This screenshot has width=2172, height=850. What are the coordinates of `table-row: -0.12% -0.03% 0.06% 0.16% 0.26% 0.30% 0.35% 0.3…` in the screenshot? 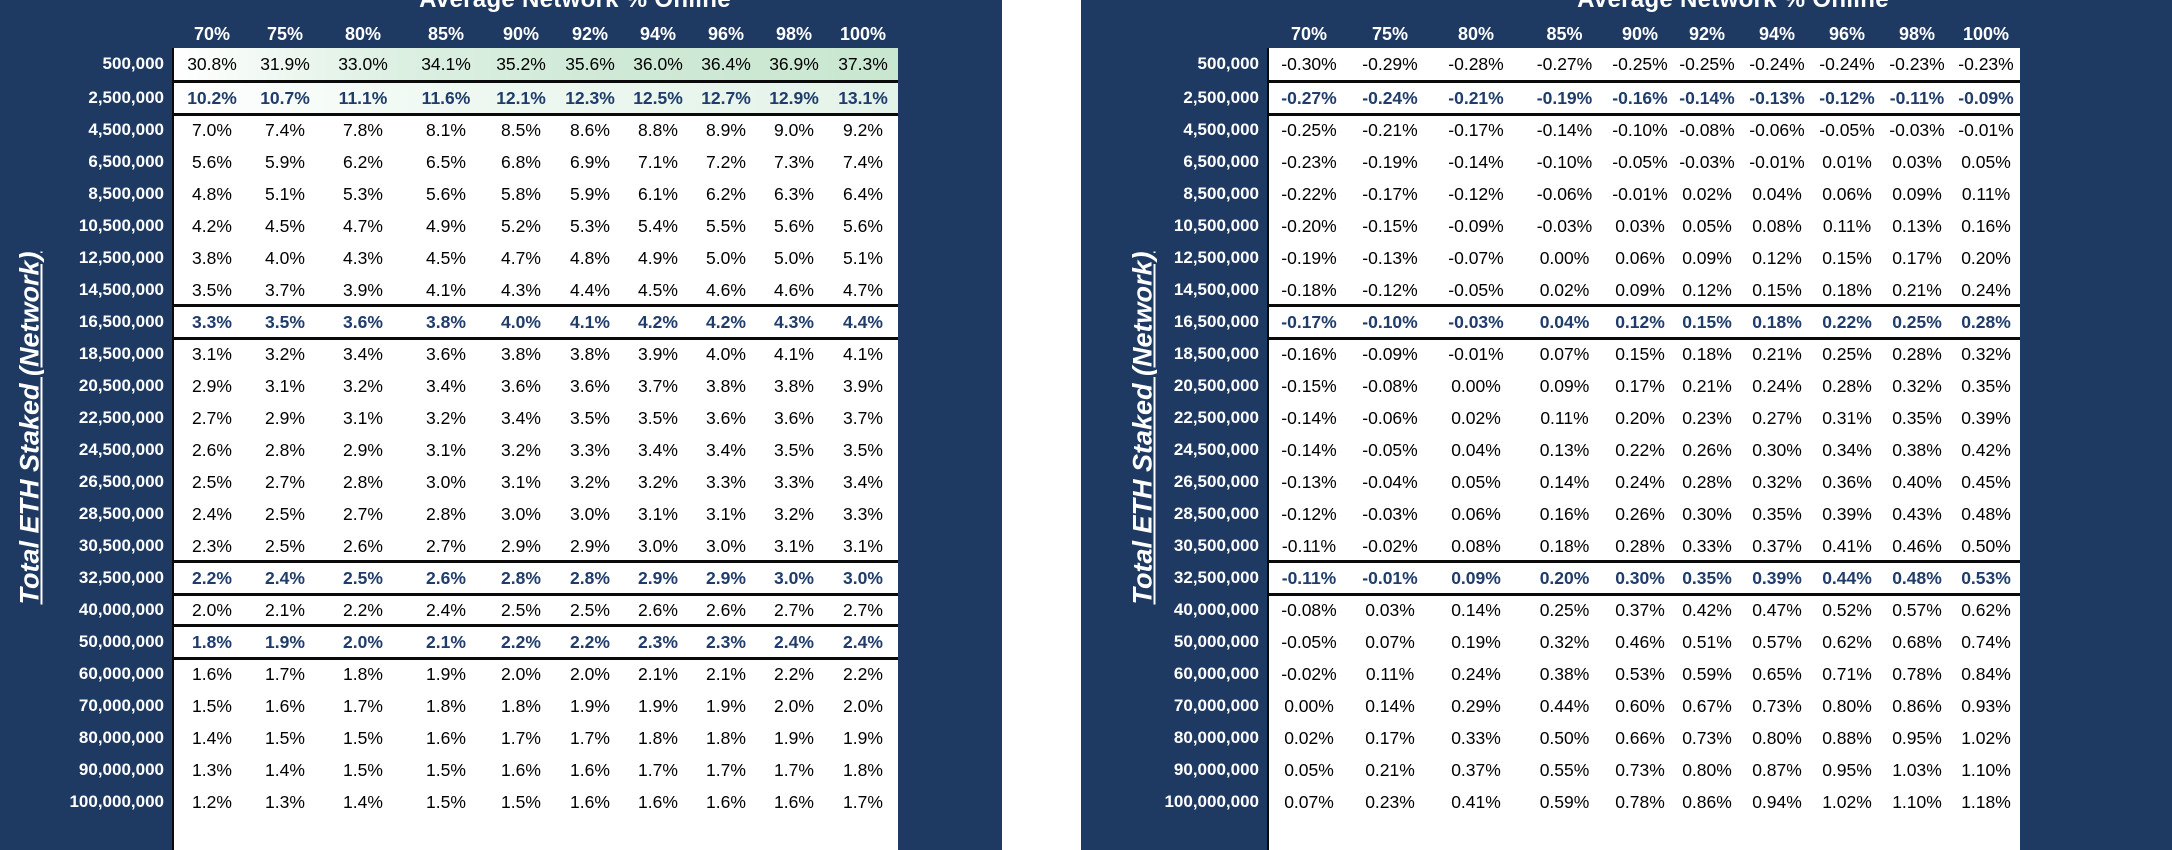 It's located at (1644, 514).